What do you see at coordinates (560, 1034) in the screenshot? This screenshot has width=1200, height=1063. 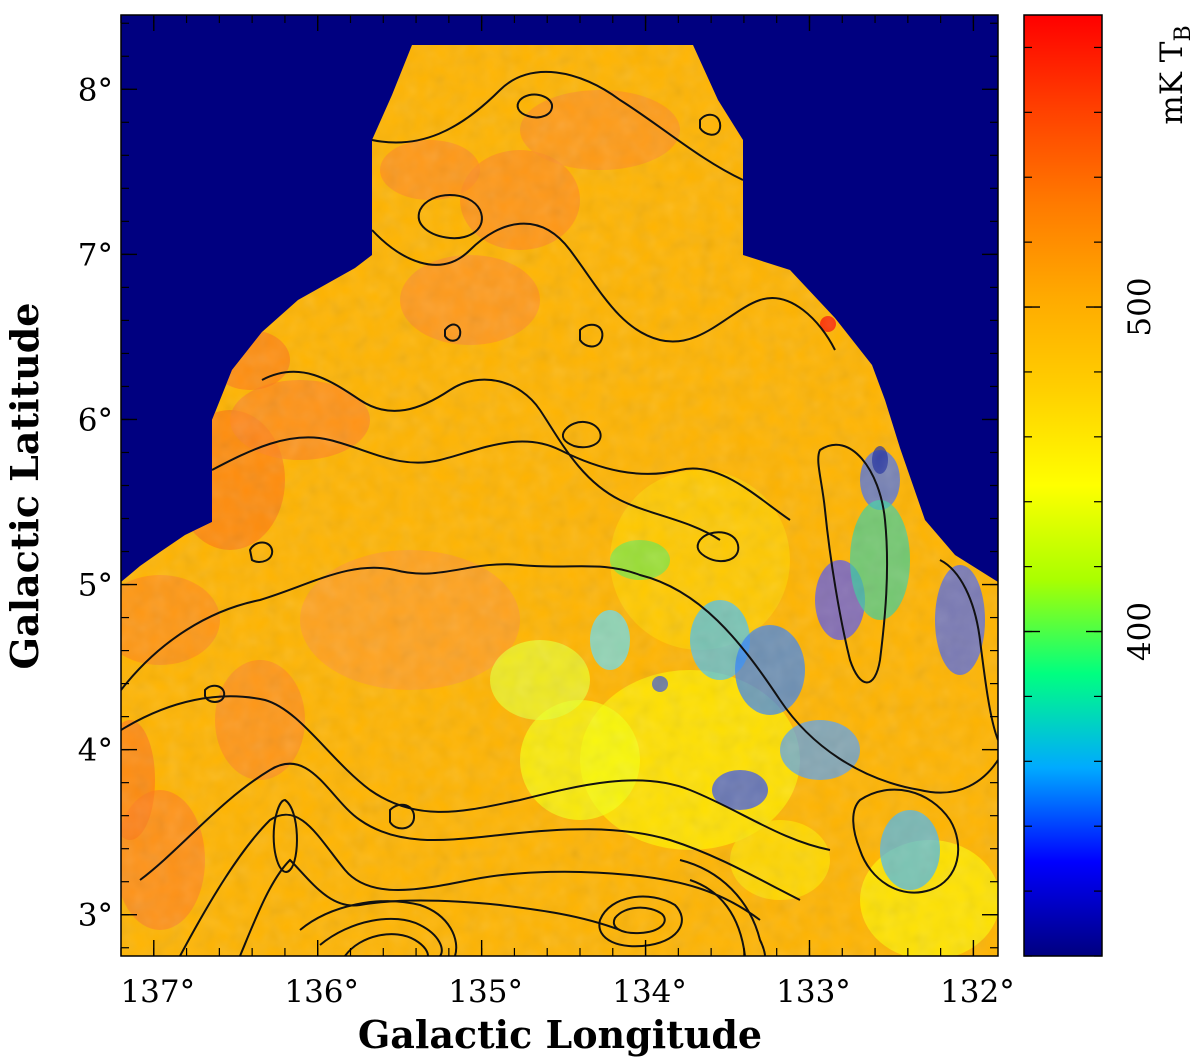 I see `x-axis-title: Galactic Longitude` at bounding box center [560, 1034].